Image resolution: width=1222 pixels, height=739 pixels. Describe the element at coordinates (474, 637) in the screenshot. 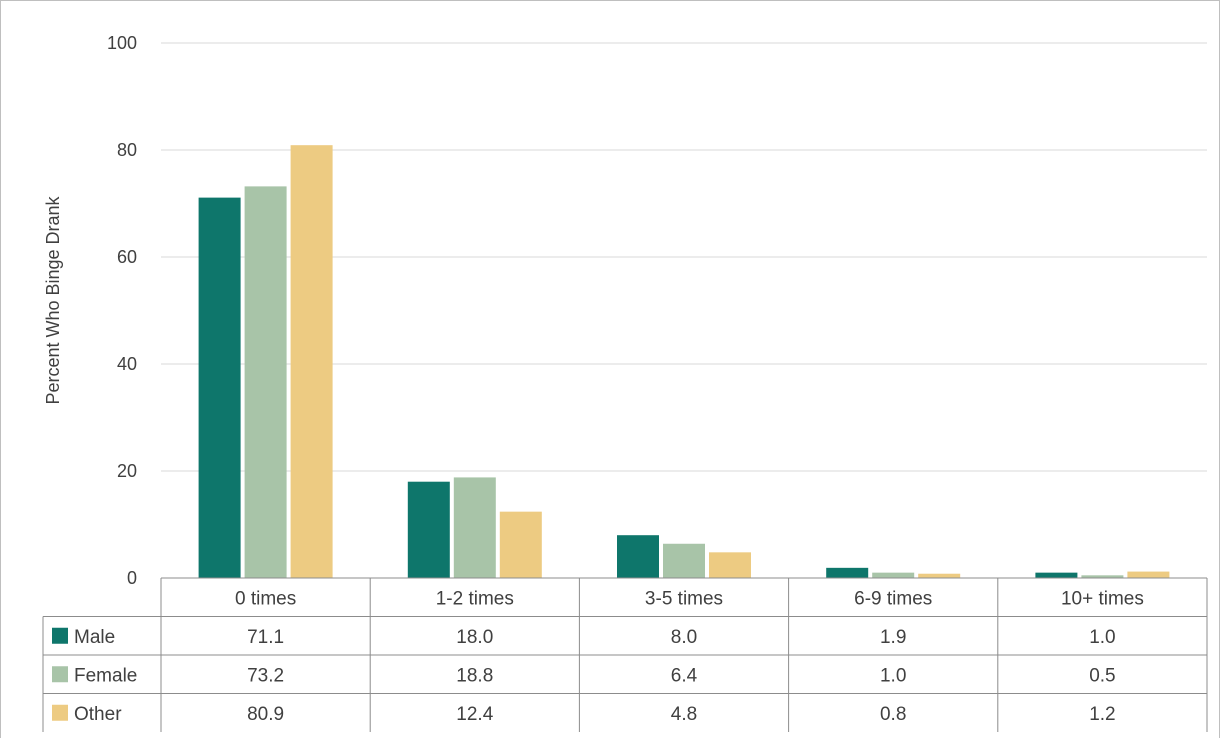

I see `data-label: 18.0` at that location.